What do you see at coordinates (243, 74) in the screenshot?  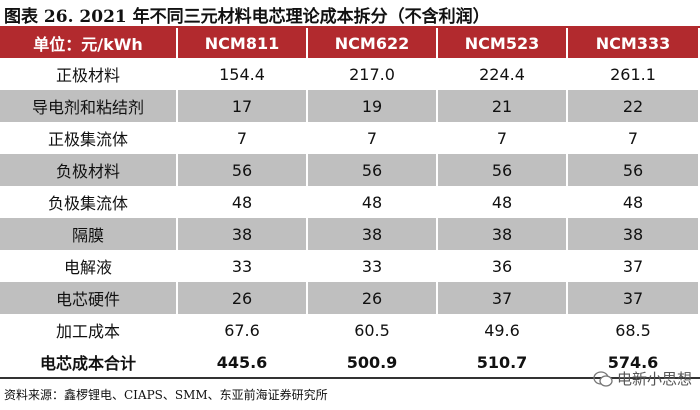 I see `value-cell: 154.4` at bounding box center [243, 74].